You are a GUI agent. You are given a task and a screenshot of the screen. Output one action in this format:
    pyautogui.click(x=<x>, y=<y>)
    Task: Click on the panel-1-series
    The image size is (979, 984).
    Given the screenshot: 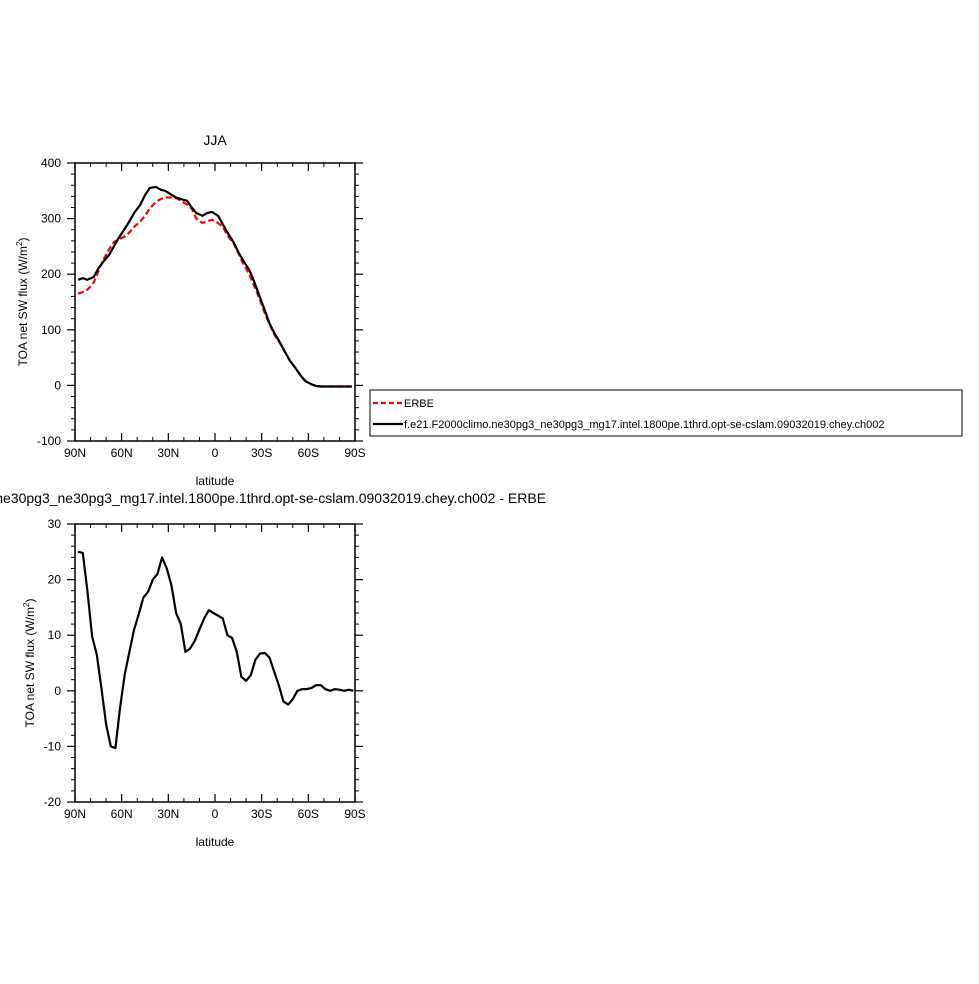 What is the action you would take?
    pyautogui.click(x=214, y=286)
    